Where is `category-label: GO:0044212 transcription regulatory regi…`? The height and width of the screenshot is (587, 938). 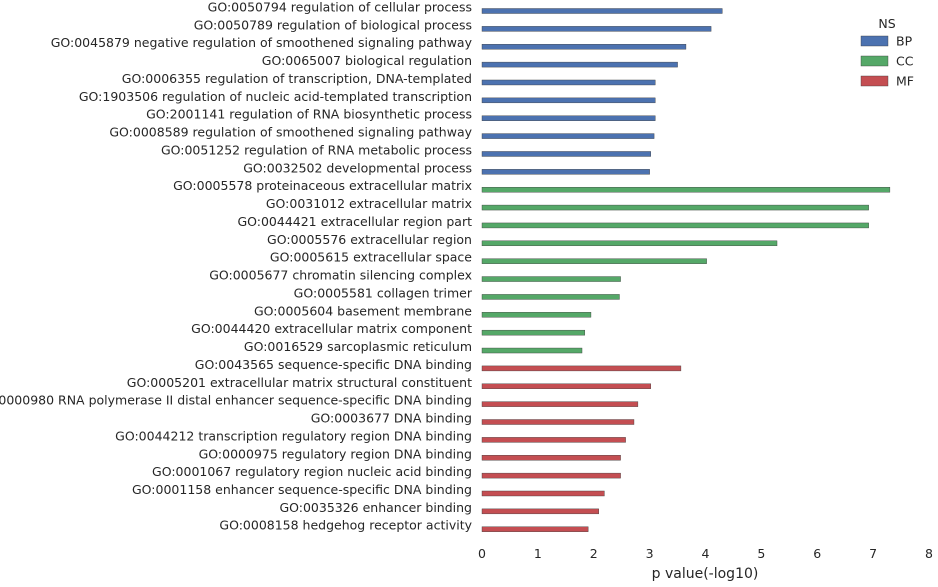
category-label: GO:0044212 transcription regulatory regi… is located at coordinates (293, 435).